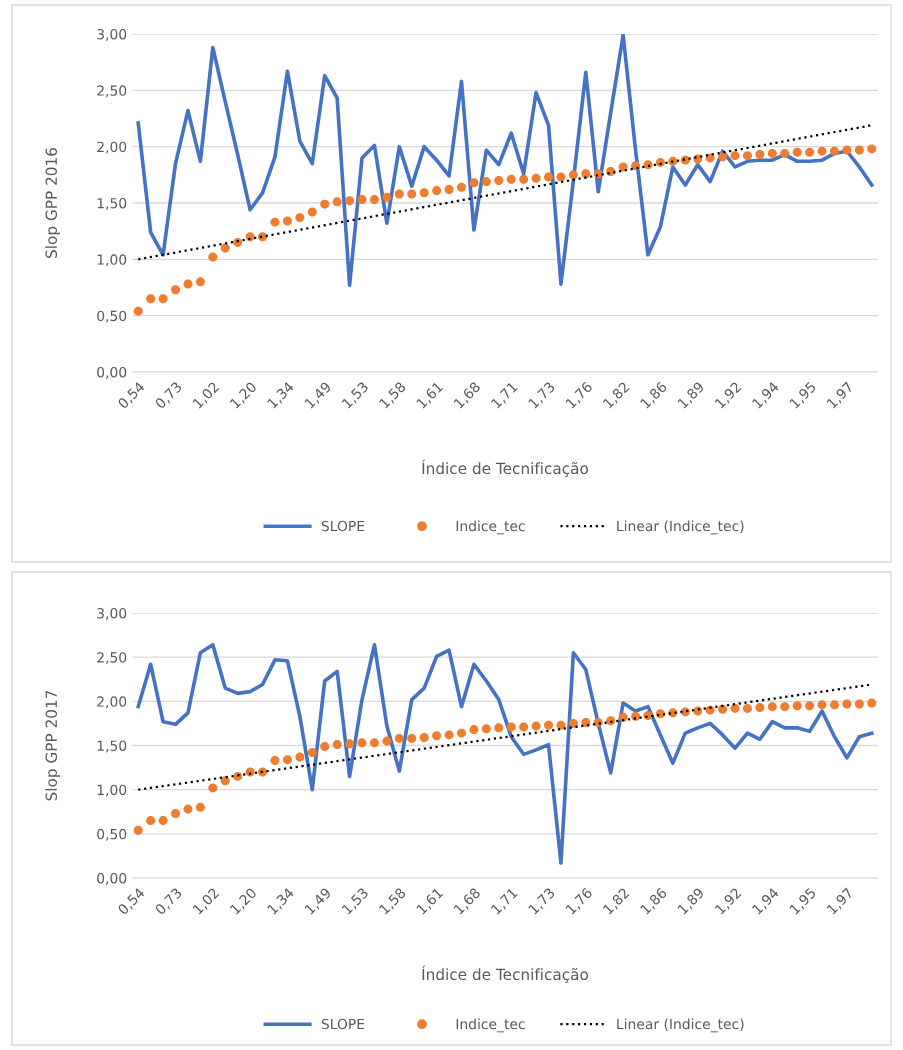 This screenshot has width=903, height=1050. I want to click on legend-label: Indice_tec, so click(490, 1025).